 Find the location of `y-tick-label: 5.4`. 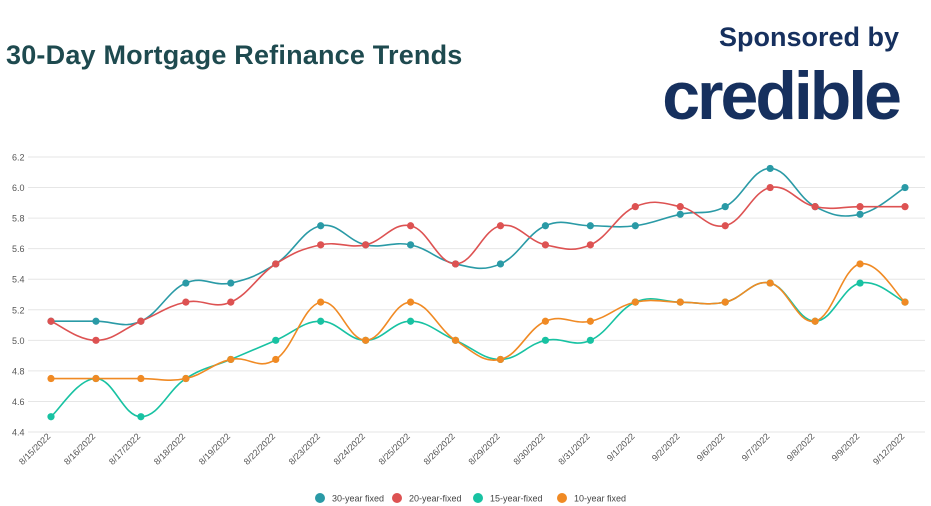

y-tick-label: 5.4 is located at coordinates (18, 280).